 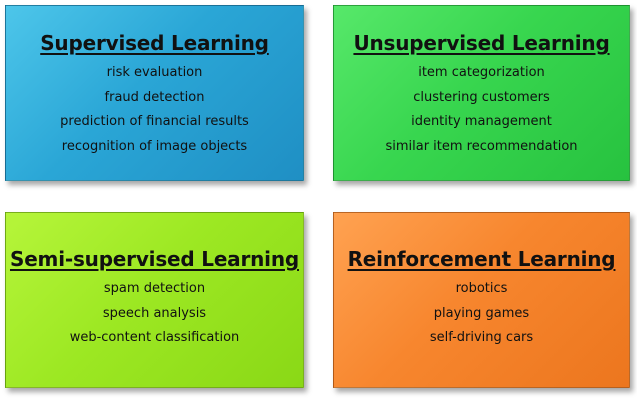 What do you see at coordinates (154, 121) in the screenshot?
I see `list-item: prediction of financial results` at bounding box center [154, 121].